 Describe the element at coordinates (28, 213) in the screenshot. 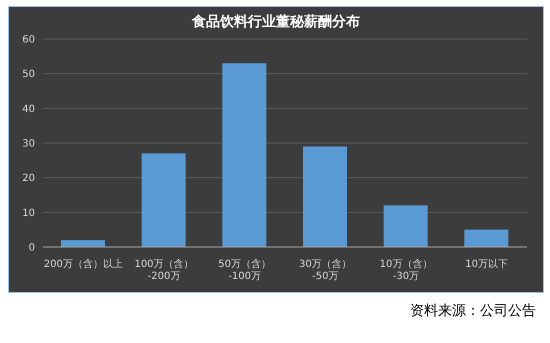

I see `y-tick-label: 10` at that location.